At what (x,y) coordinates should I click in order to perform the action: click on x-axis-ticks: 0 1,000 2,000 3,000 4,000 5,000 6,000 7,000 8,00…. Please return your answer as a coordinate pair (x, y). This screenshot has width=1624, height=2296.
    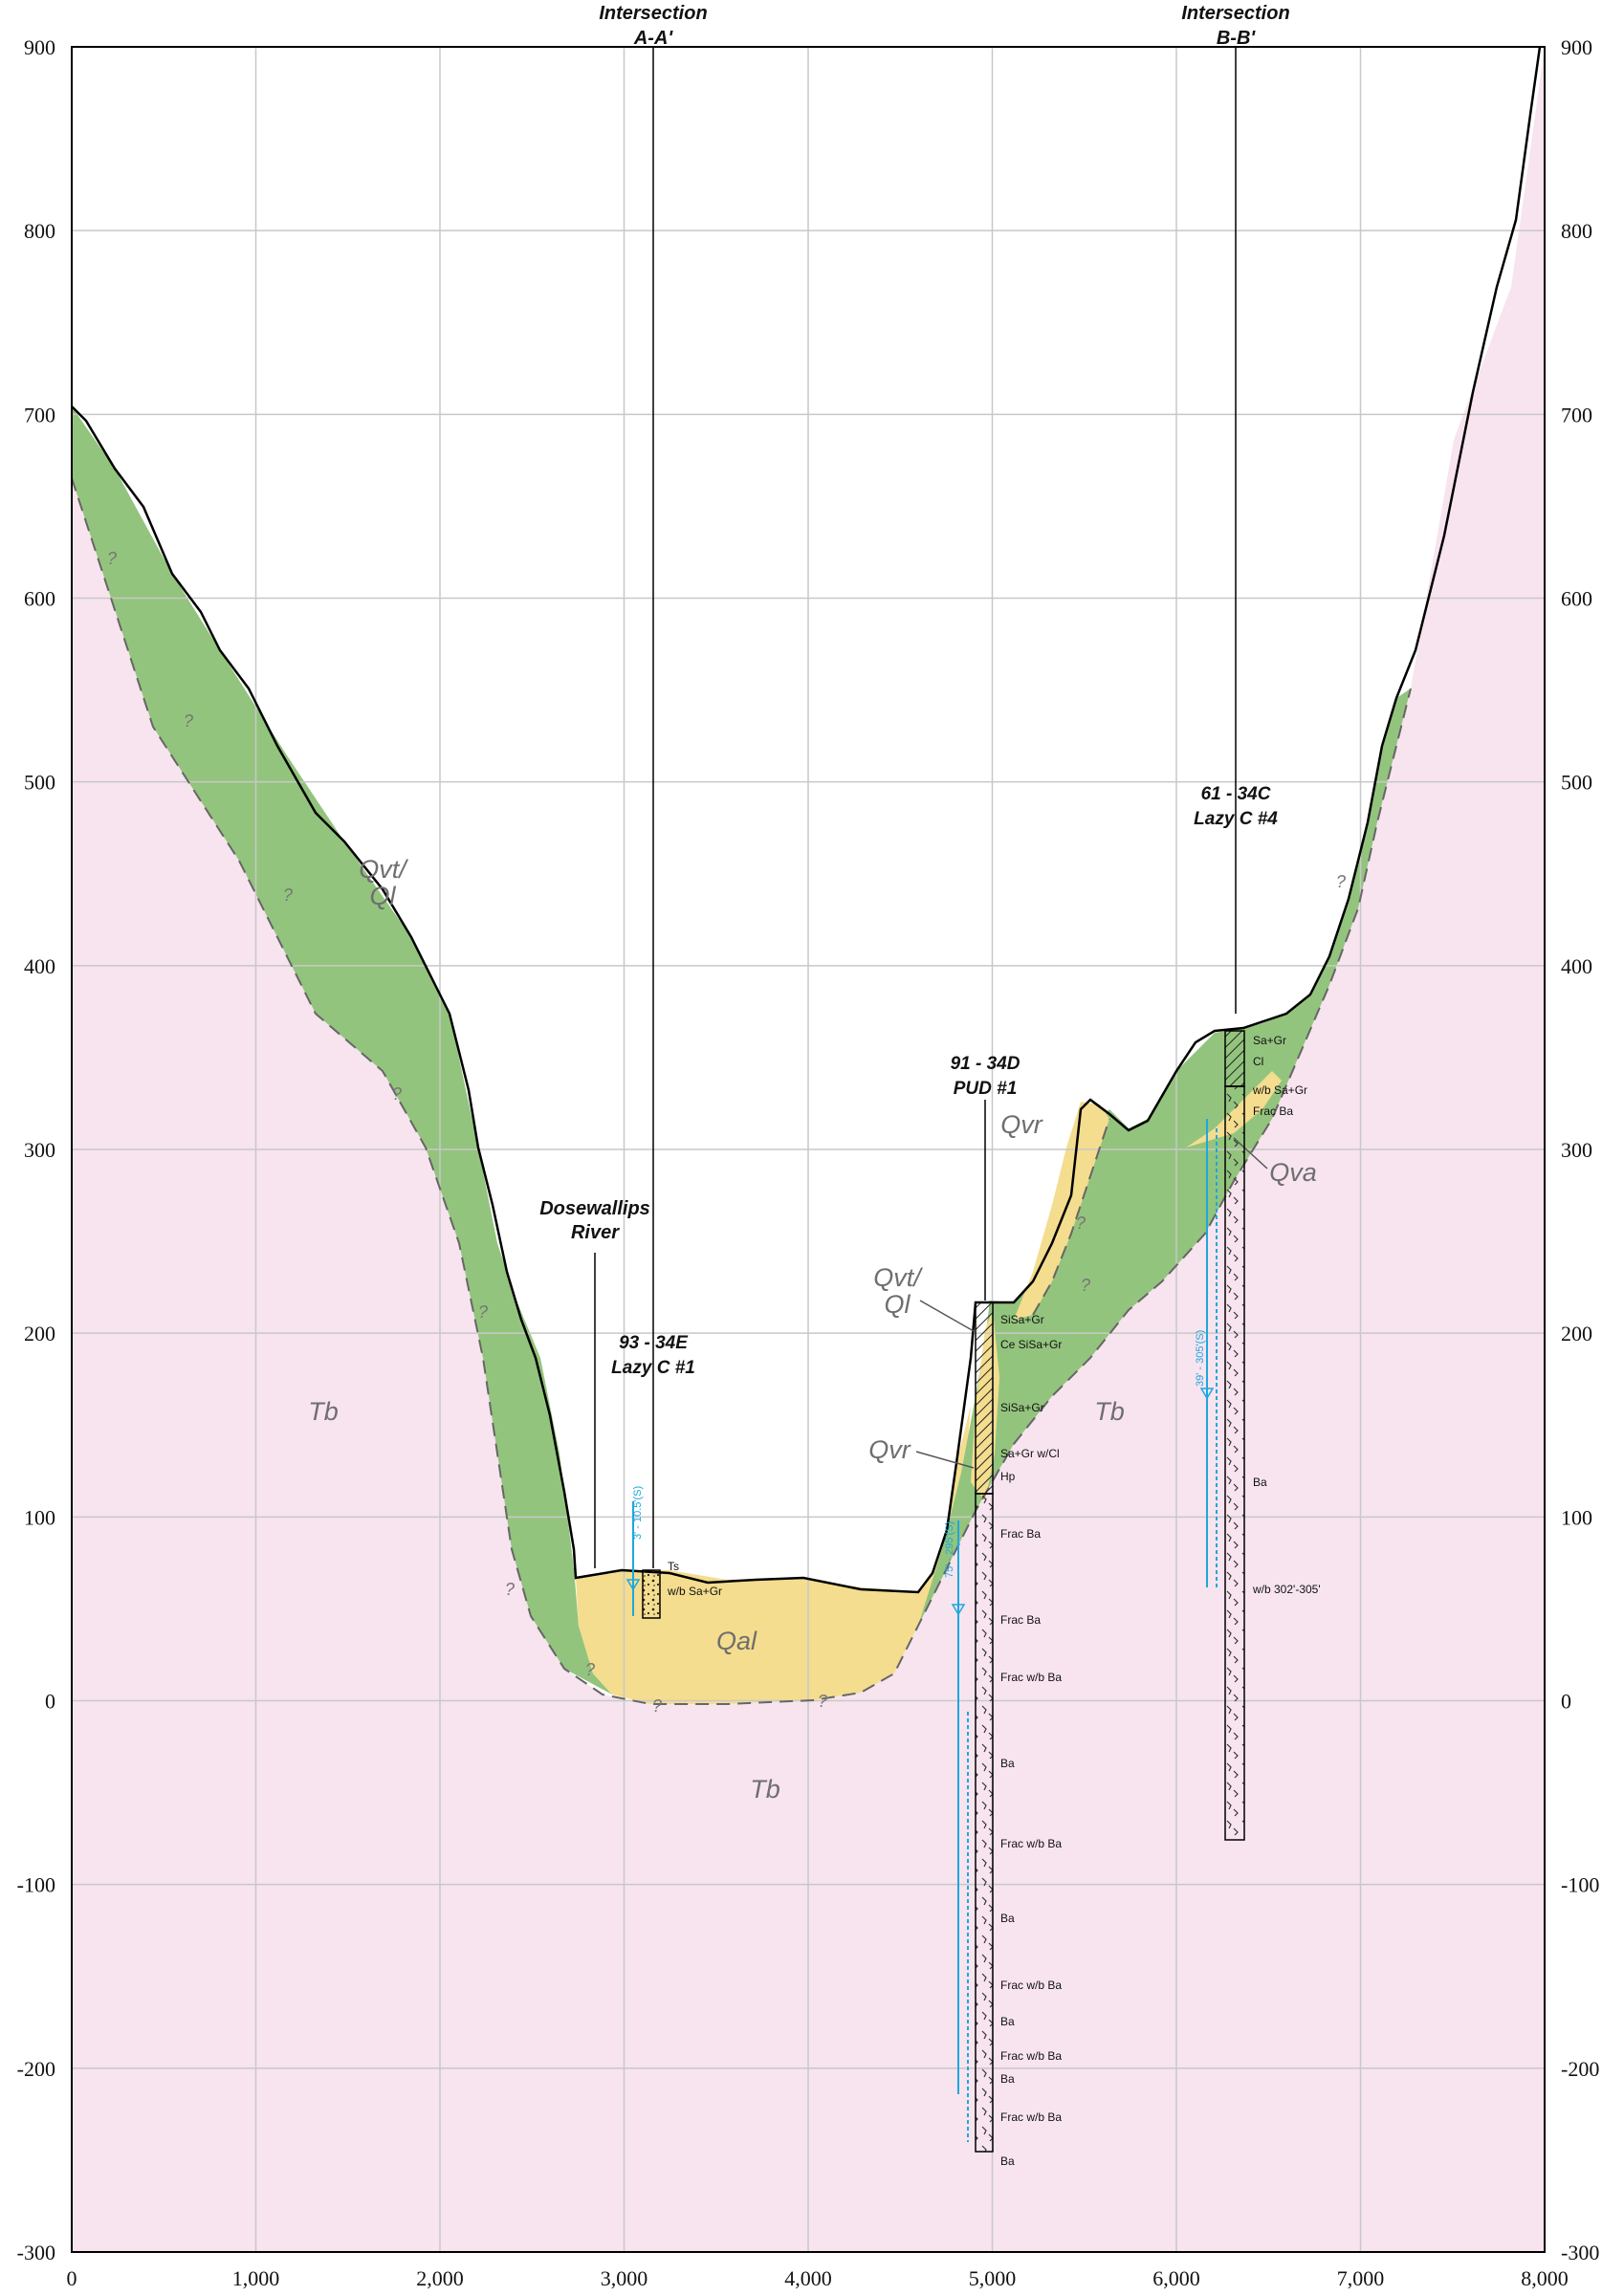
    Looking at the image, I should click on (818, 2278).